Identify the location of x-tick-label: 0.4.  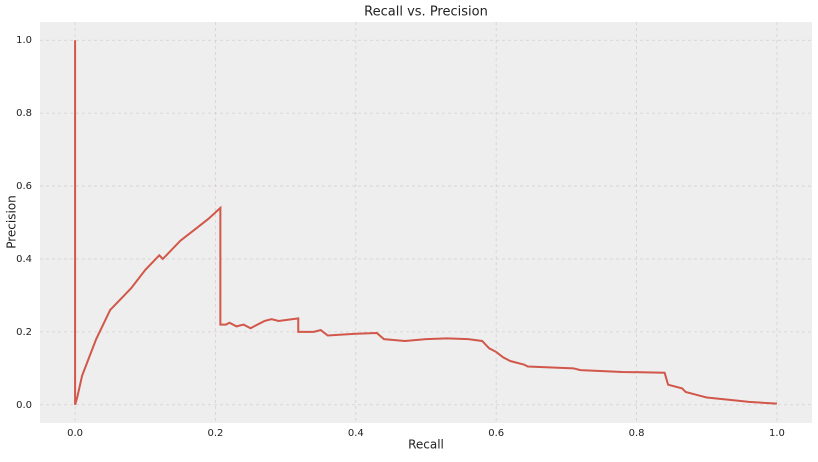
(356, 433).